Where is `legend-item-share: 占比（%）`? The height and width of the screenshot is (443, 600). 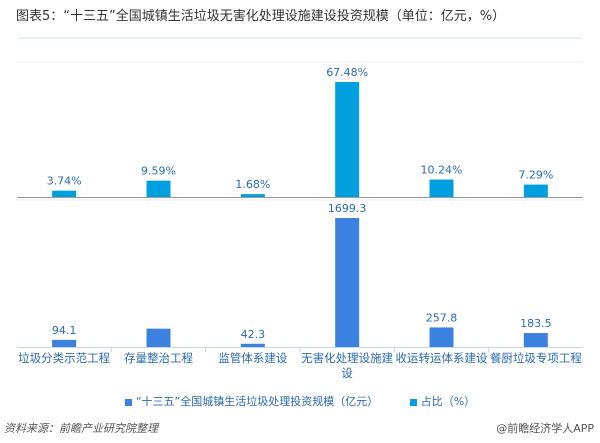 legend-item-share: 占比（%） is located at coordinates (442, 401).